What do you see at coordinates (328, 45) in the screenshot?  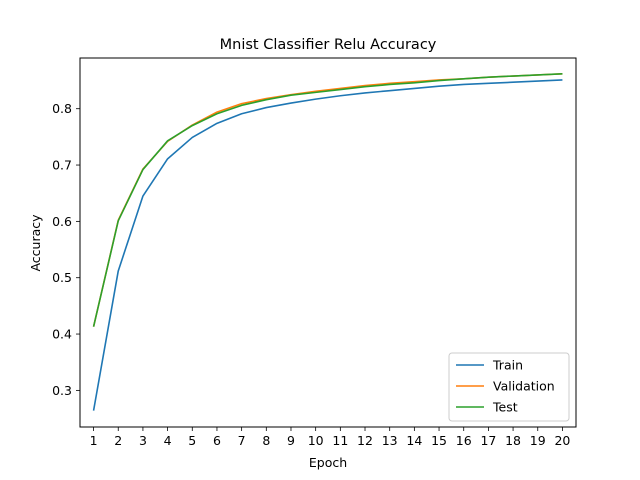 I see `chart-title: Mnist Classifier Relu Accuracy` at bounding box center [328, 45].